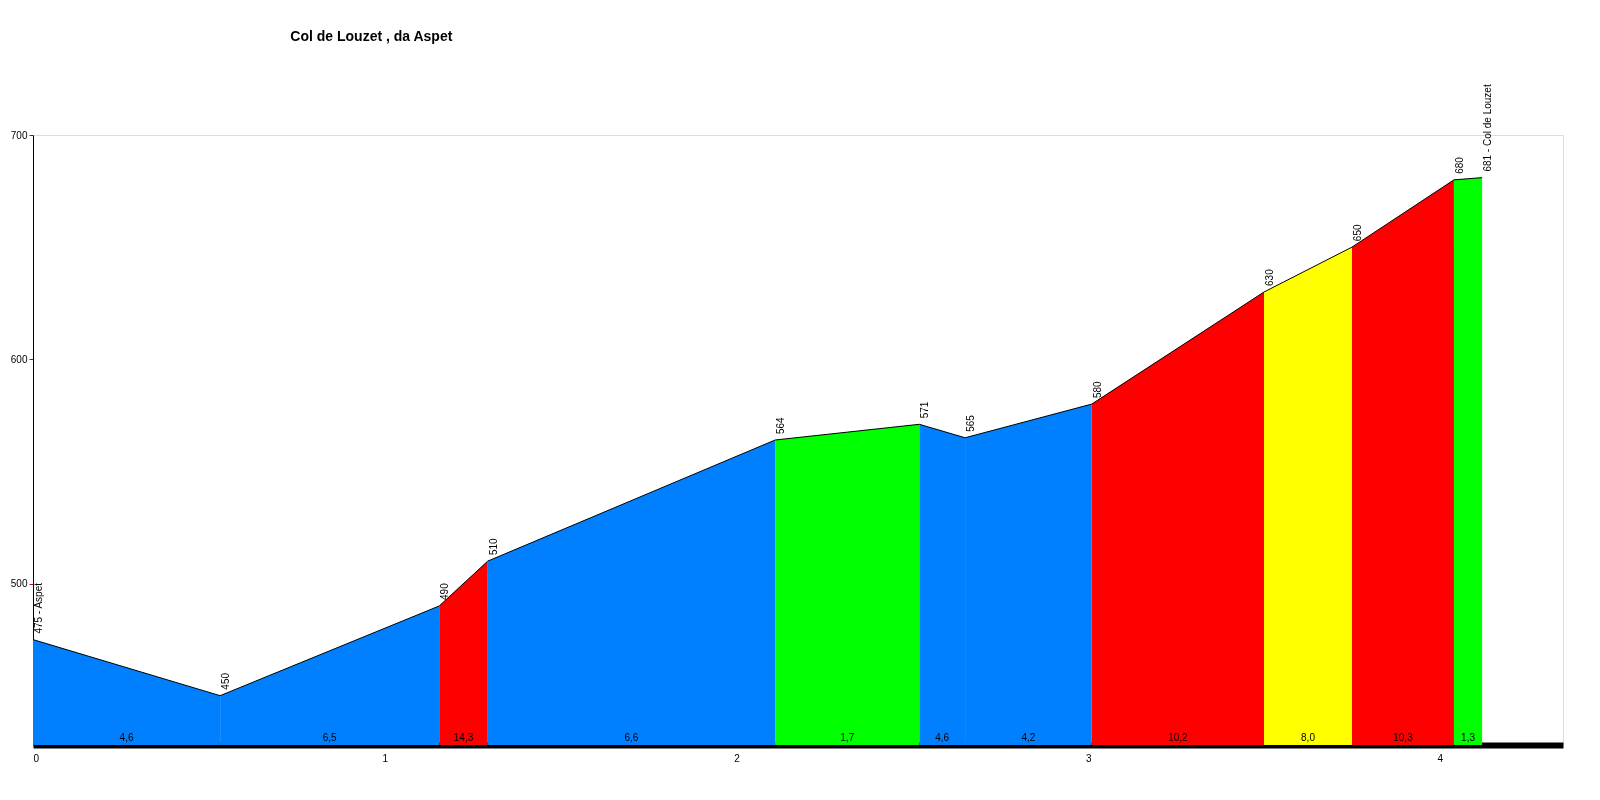 Image resolution: width=1600 pixels, height=800 pixels. What do you see at coordinates (1308, 737) in the screenshot?
I see `annotation: 8,0` at bounding box center [1308, 737].